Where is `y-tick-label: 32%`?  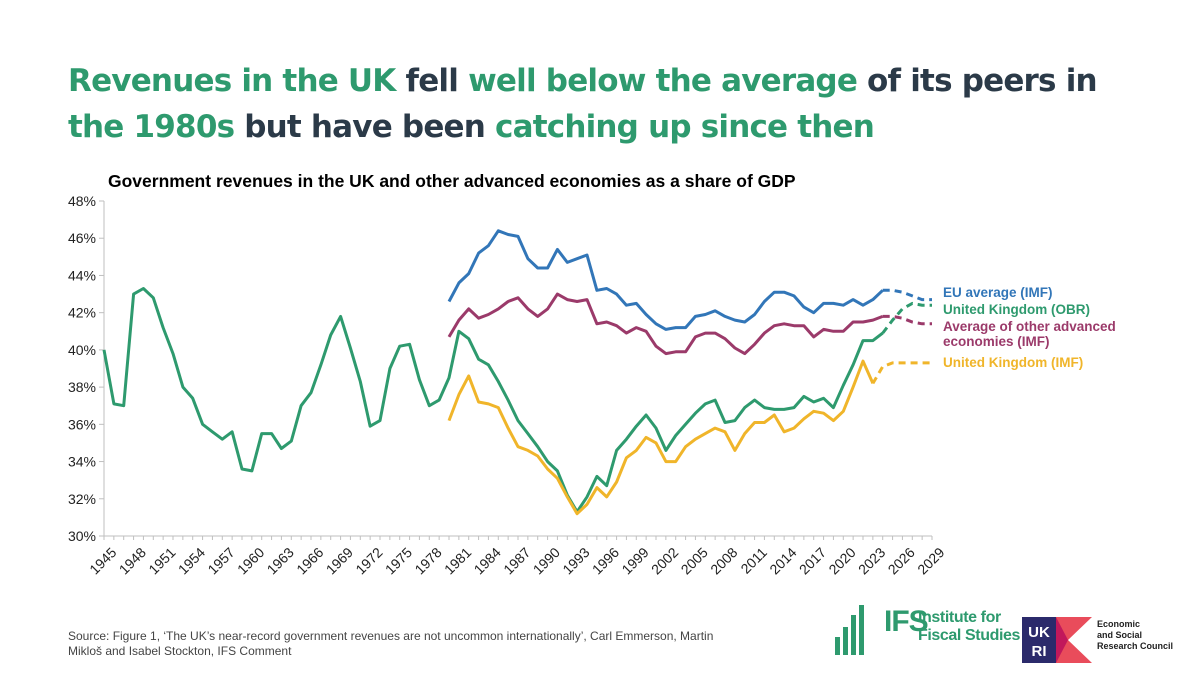 y-tick-label: 32% is located at coordinates (82, 499).